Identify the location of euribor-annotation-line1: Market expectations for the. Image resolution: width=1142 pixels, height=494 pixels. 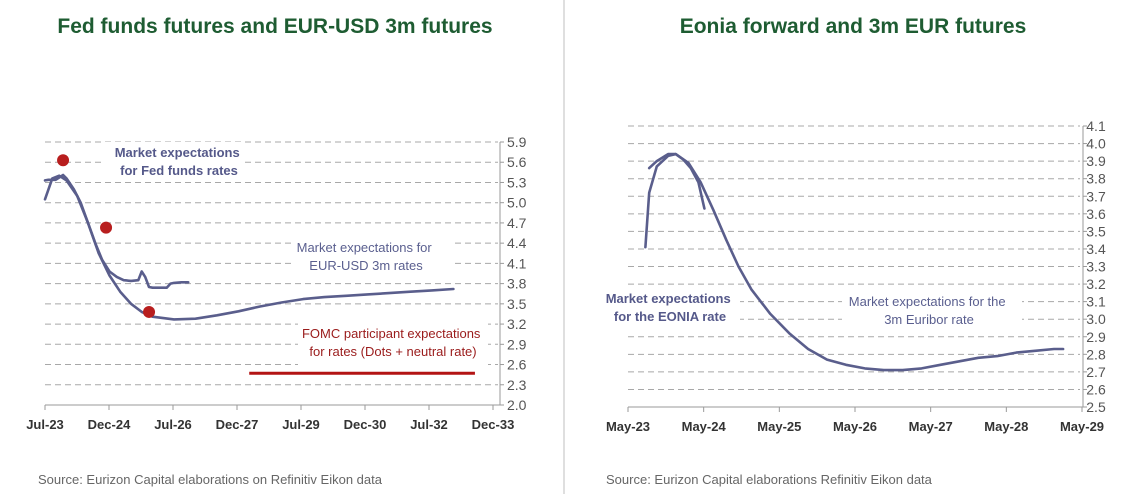
(927, 301).